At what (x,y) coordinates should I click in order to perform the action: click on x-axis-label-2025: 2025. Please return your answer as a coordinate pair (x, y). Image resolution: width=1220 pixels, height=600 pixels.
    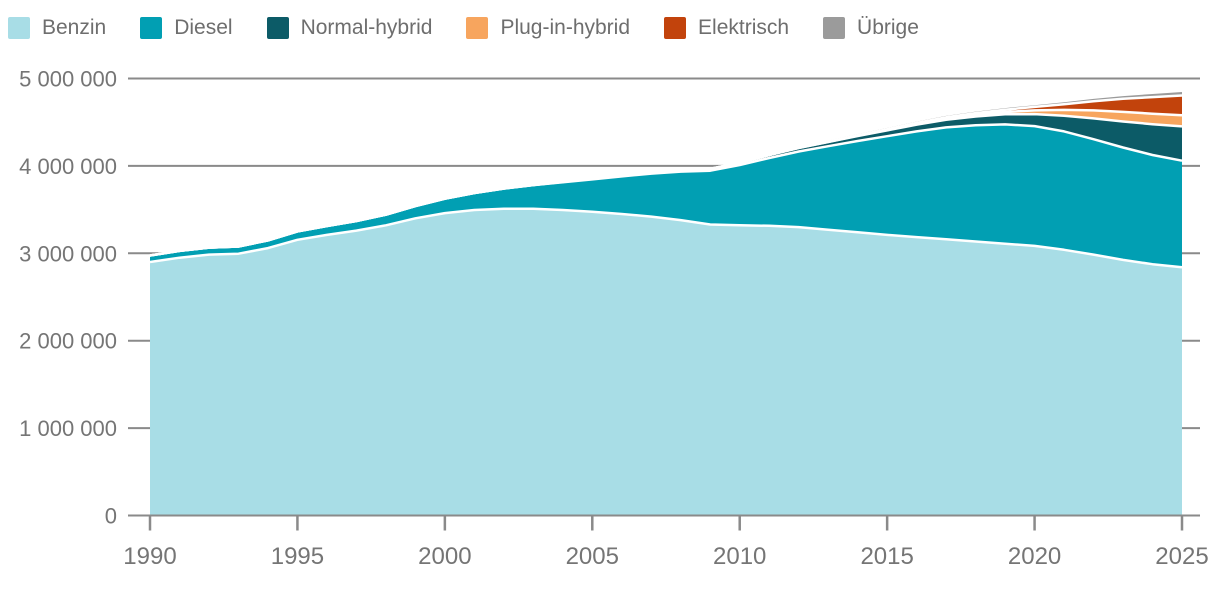
    Looking at the image, I should click on (1181, 556).